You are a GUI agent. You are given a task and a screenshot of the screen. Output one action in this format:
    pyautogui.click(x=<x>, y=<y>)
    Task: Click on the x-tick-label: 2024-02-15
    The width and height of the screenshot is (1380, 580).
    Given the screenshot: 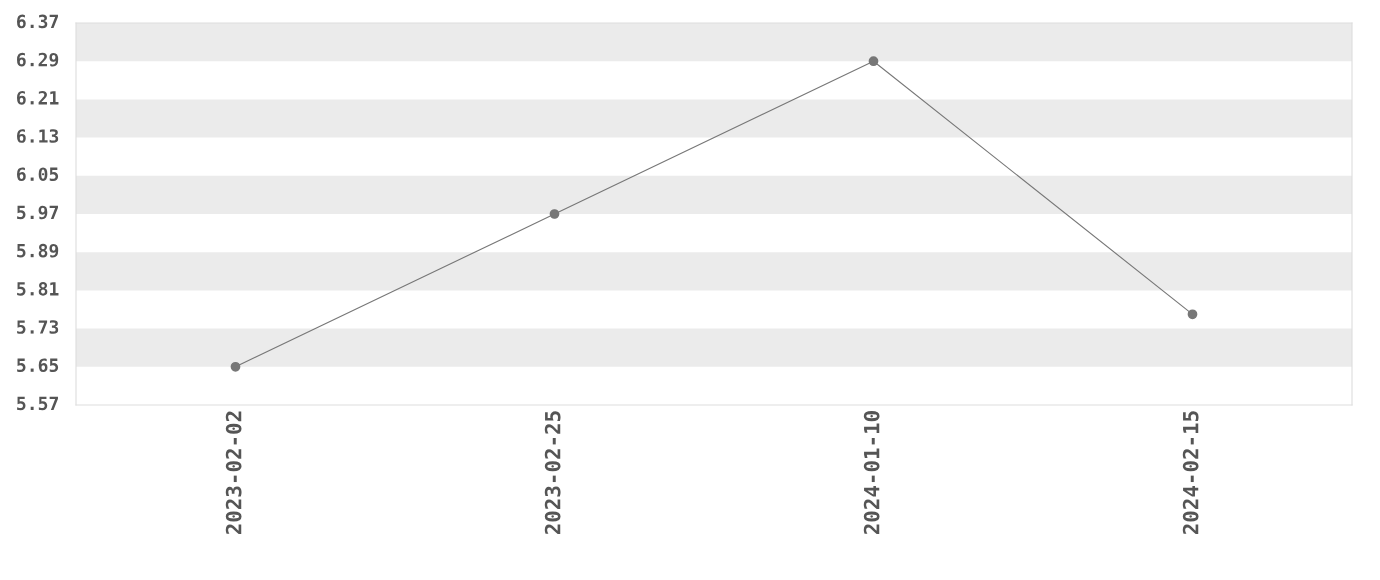 What is the action you would take?
    pyautogui.click(x=1190, y=473)
    